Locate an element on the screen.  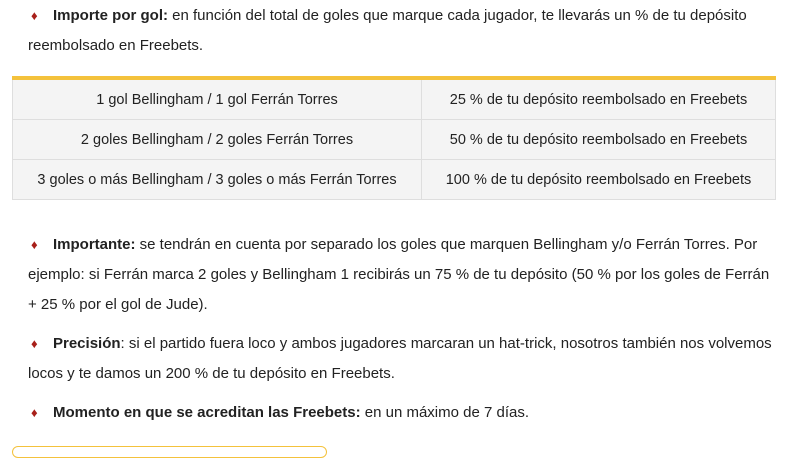
cta-box is located at coordinates (169, 452).